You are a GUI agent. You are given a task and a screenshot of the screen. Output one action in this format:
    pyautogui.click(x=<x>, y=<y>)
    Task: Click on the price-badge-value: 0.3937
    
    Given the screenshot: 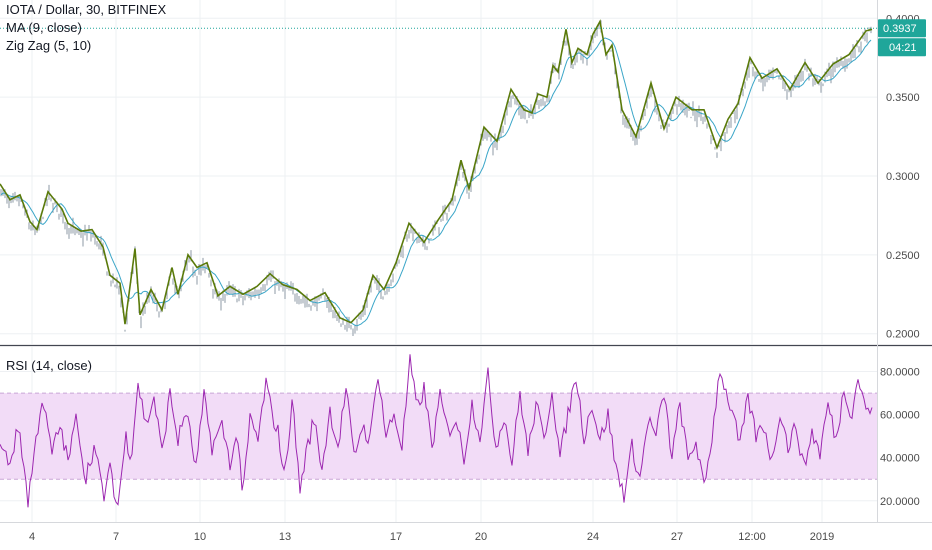 What is the action you would take?
    pyautogui.click(x=900, y=29)
    